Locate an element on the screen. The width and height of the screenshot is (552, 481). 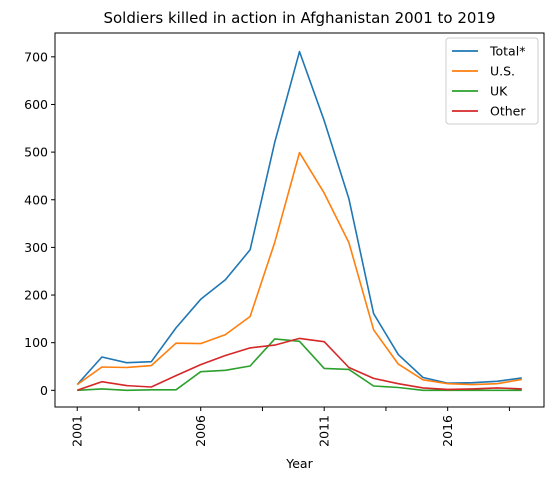
y-tick-label: 600 is located at coordinates (36, 104).